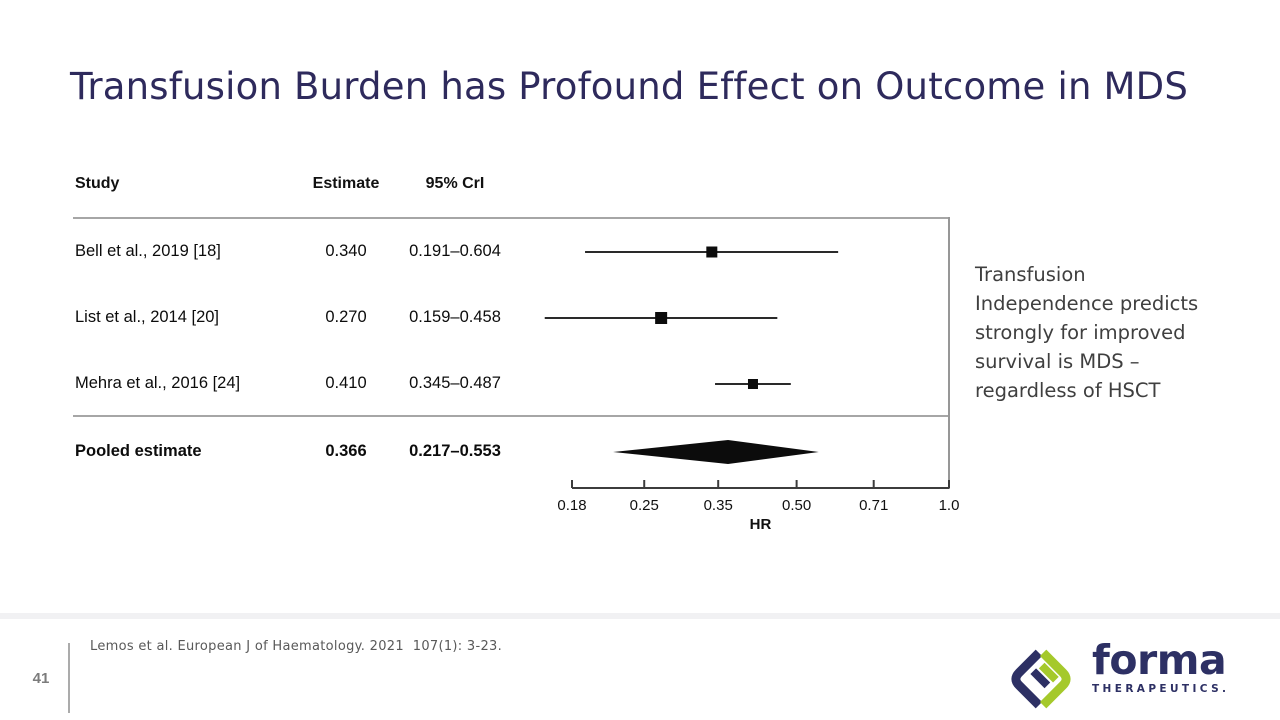 Image resolution: width=1280 pixels, height=720 pixels. What do you see at coordinates (346, 317) in the screenshot?
I see `study-estimate: 0.270` at bounding box center [346, 317].